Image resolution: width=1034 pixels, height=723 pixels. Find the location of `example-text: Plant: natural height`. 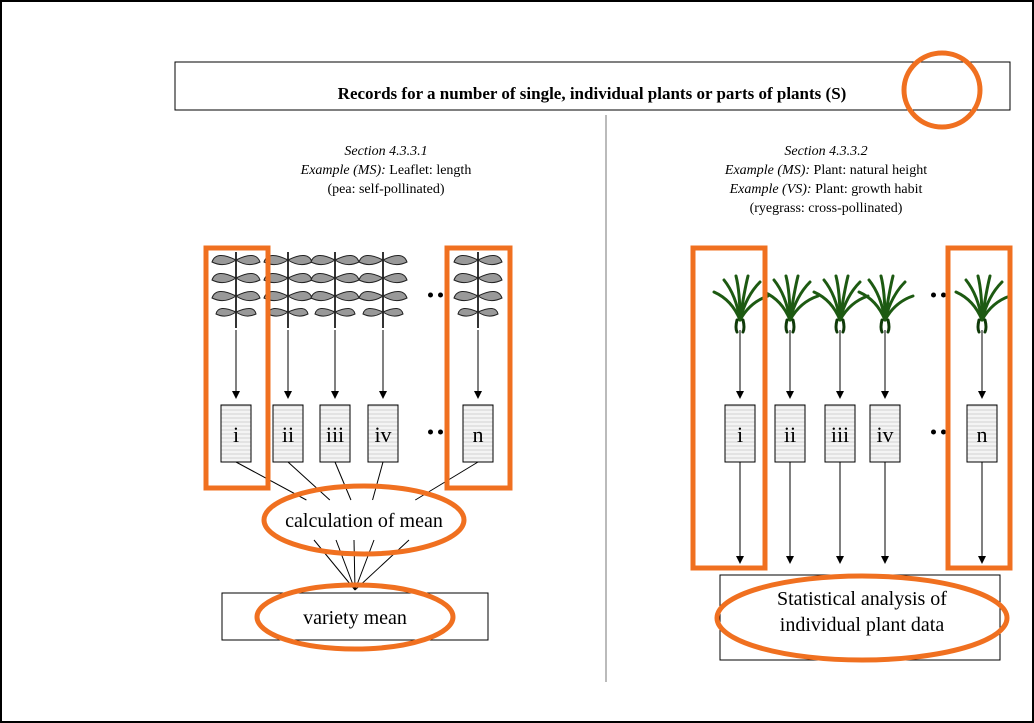

example-text: Plant: natural height is located at coordinates (871, 170).